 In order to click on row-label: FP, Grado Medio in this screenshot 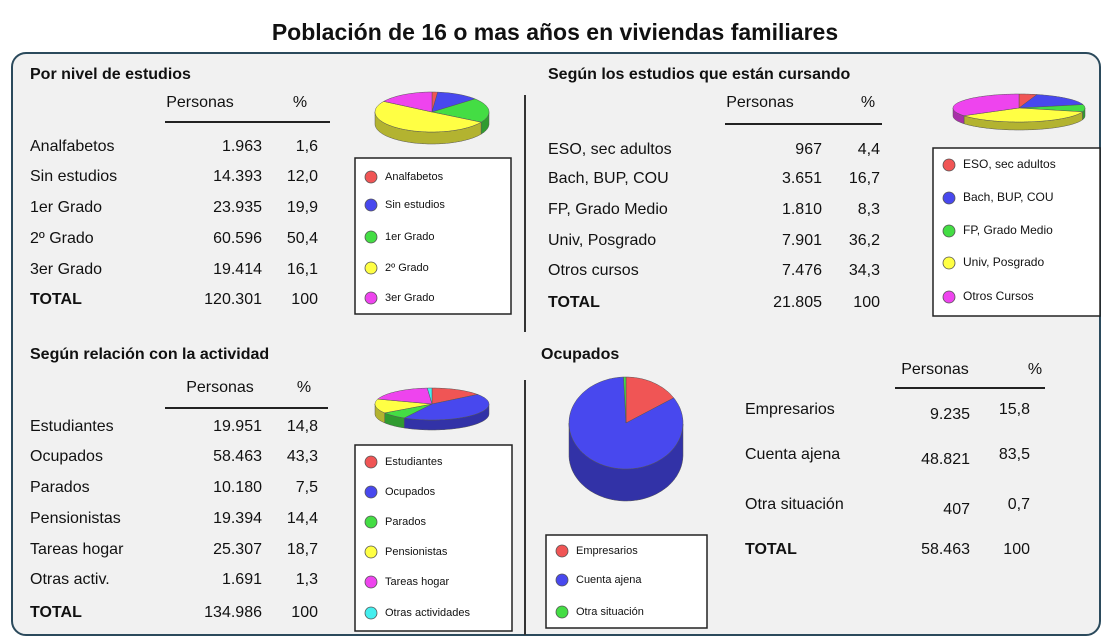, I will do `click(608, 209)`.